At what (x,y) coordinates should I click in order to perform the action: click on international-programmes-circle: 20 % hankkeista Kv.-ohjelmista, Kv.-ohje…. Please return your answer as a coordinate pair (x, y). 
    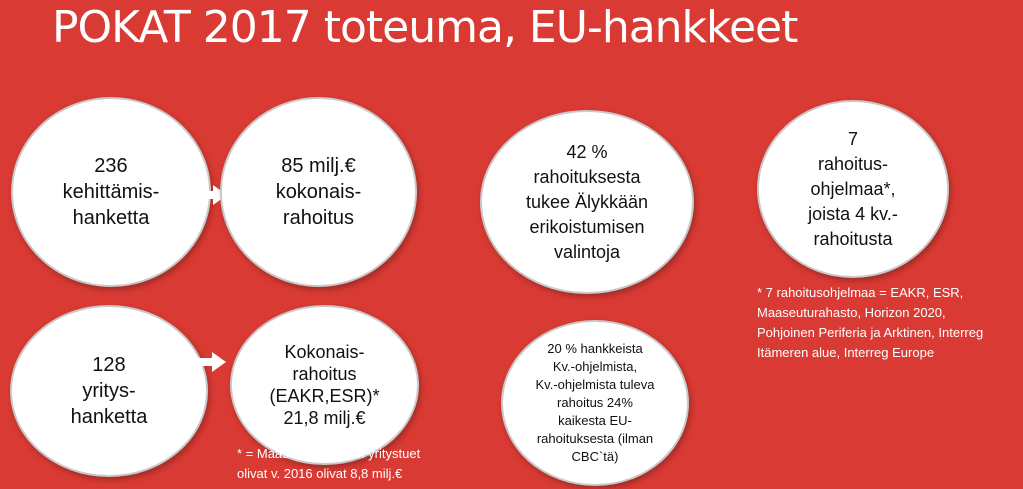
    Looking at the image, I should click on (595, 403).